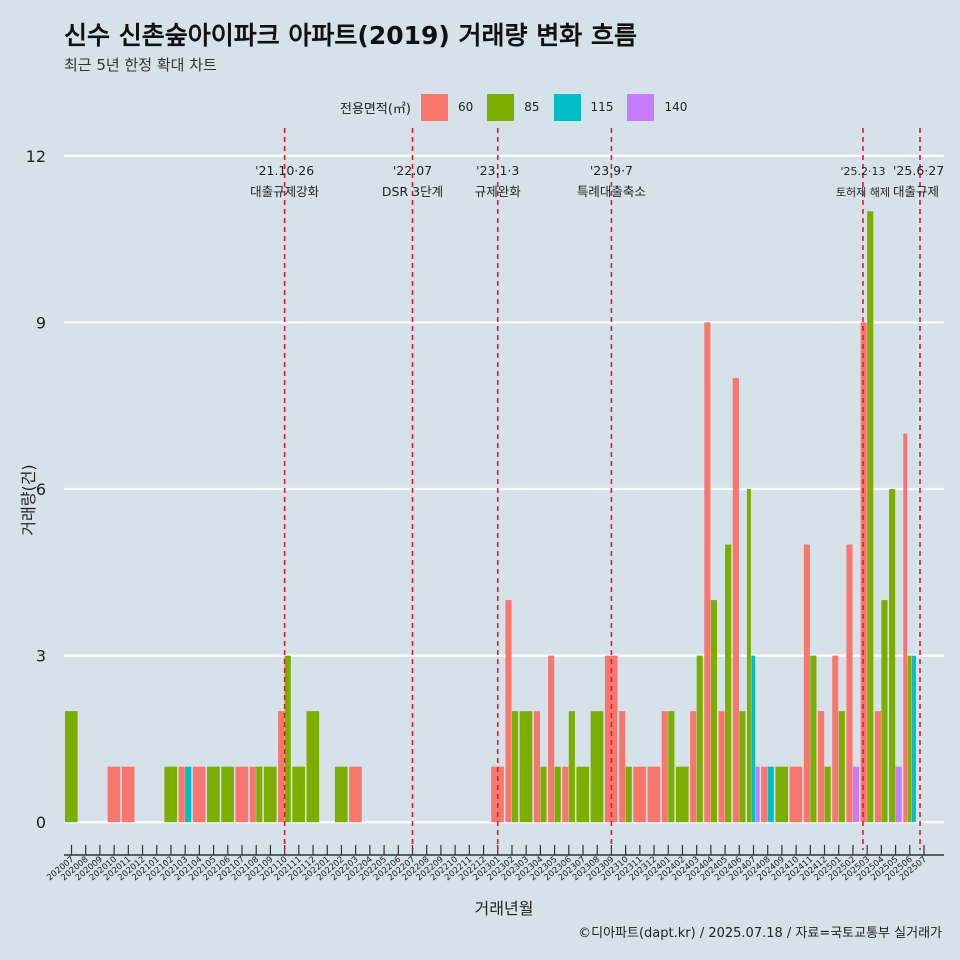 The height and width of the screenshot is (960, 960). What do you see at coordinates (41, 656) in the screenshot?
I see `y-tick-label: 3` at bounding box center [41, 656].